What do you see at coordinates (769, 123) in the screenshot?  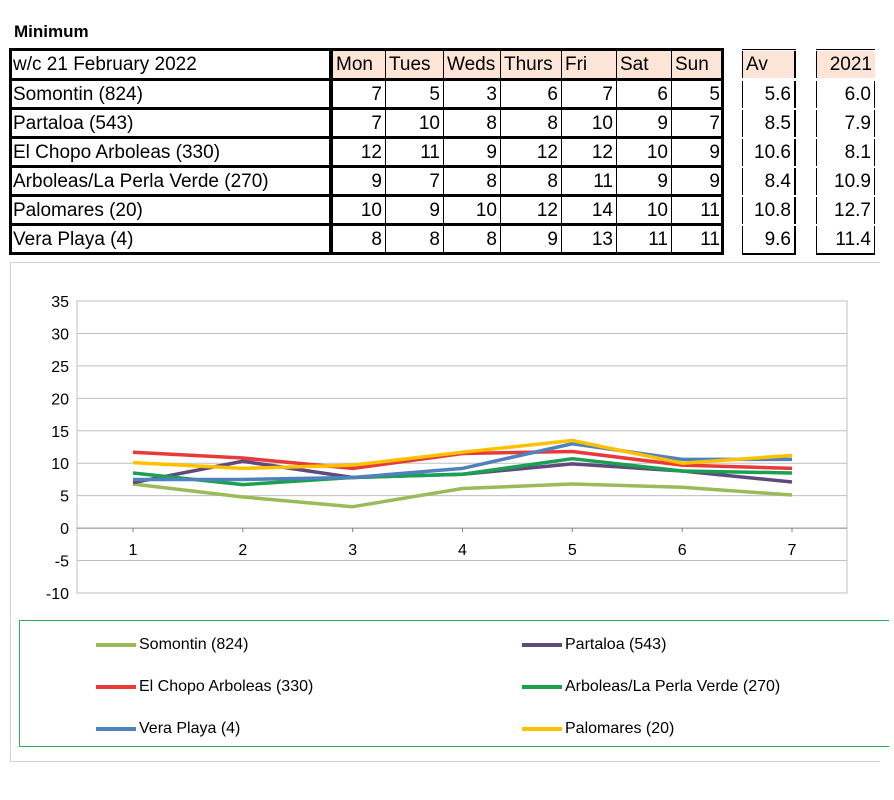 I see `average-value: 8.5` at bounding box center [769, 123].